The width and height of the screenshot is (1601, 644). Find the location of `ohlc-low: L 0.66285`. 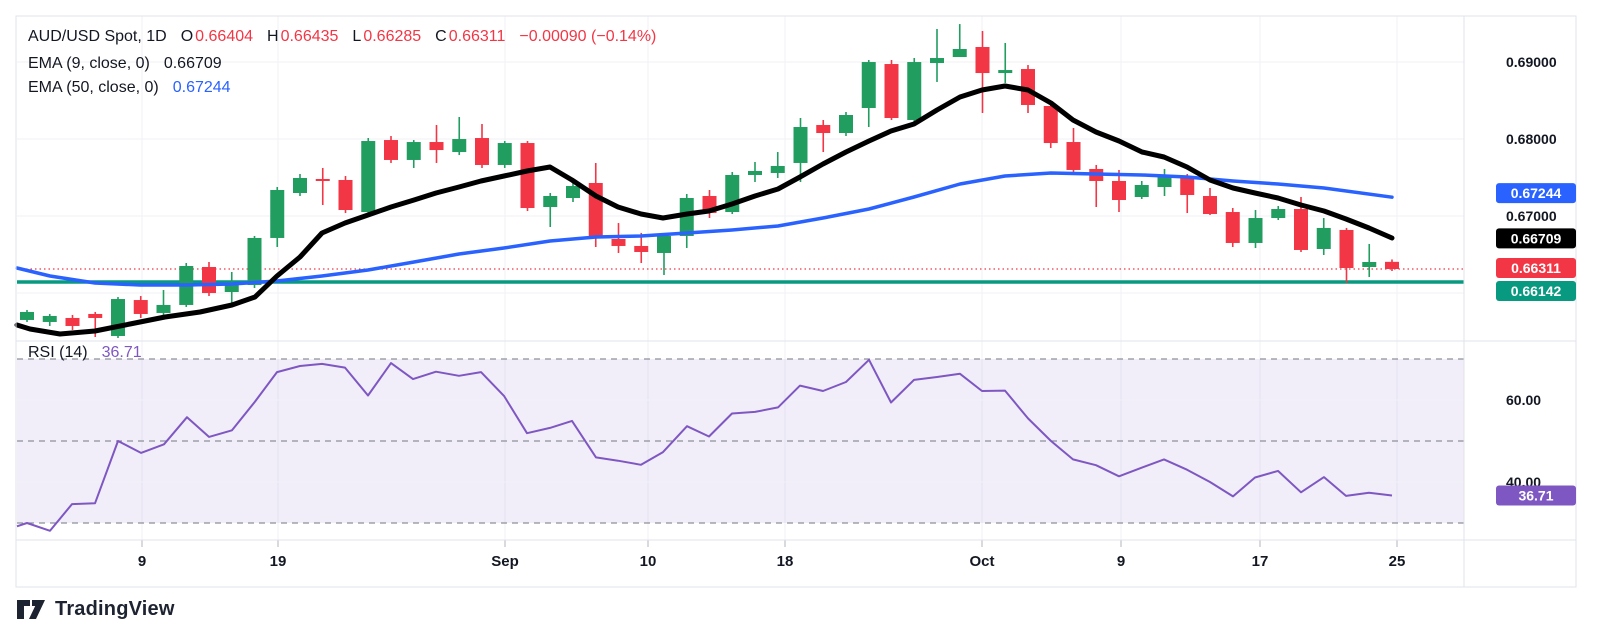

ohlc-low: L 0.66285 is located at coordinates (387, 36).